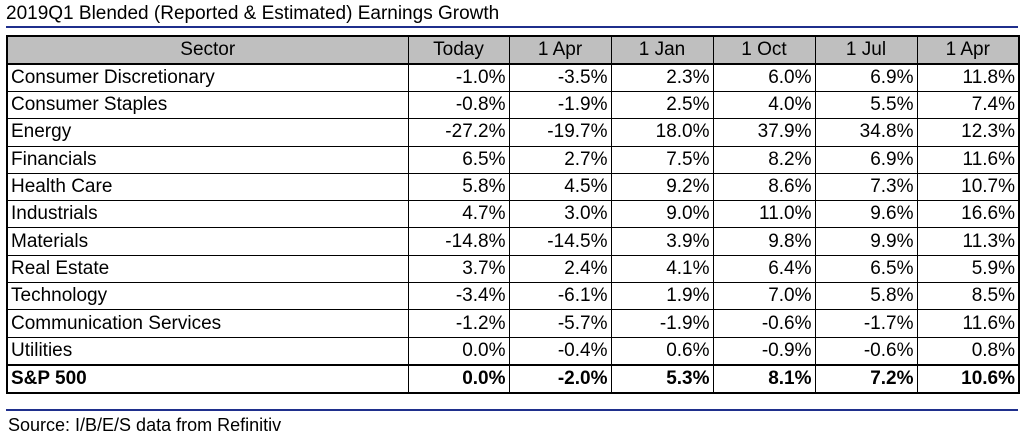  Describe the element at coordinates (560, 323) in the screenshot. I see `value-cell: -5.7%` at that location.